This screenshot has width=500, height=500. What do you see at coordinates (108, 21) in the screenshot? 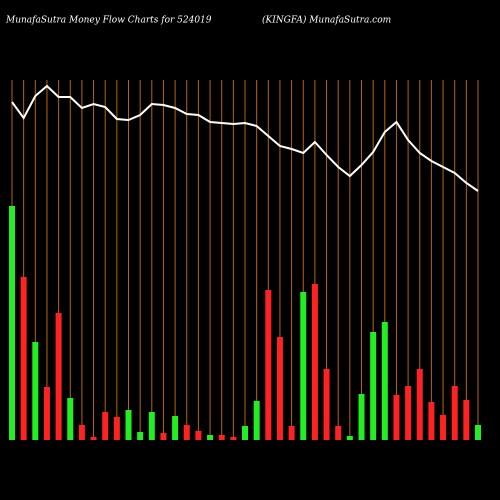
I see `chart-title: MunafaSutra Money Flow Charts for 524019` at bounding box center [108, 21].